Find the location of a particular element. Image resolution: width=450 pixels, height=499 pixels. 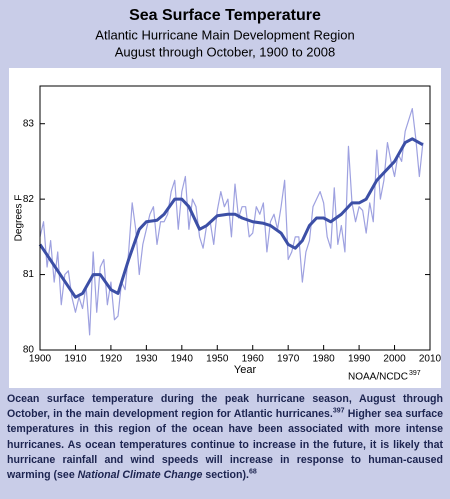

y-axis-label: Degrees F is located at coordinates (19, 218).